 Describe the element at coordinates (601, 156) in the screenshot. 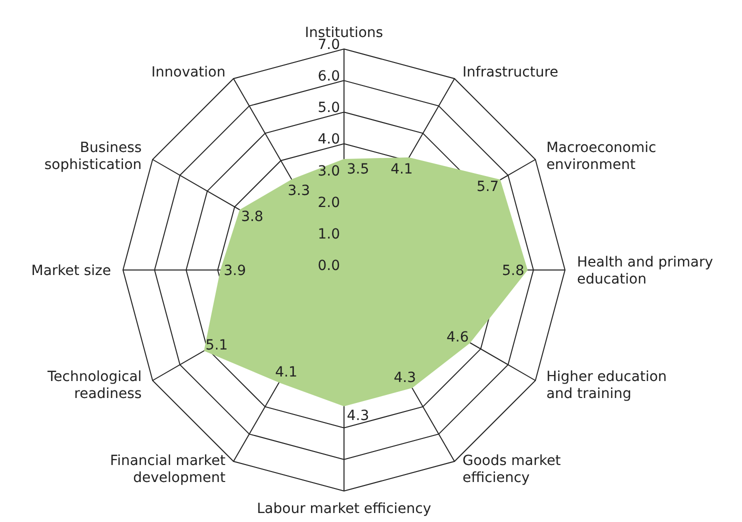

I see `spoke-label: Macroeconomic environment` at that location.